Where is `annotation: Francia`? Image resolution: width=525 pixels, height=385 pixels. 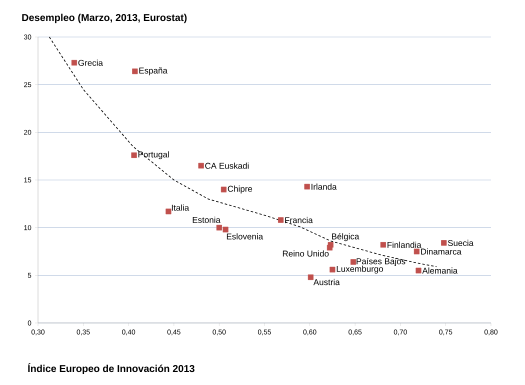
annotation: Francia is located at coordinates (299, 220).